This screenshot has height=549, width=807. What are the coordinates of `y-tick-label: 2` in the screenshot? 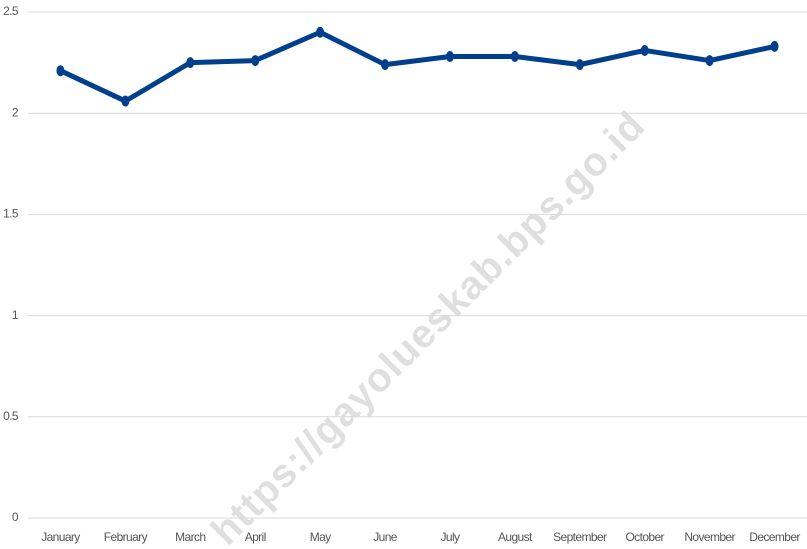 It's located at (15, 112).